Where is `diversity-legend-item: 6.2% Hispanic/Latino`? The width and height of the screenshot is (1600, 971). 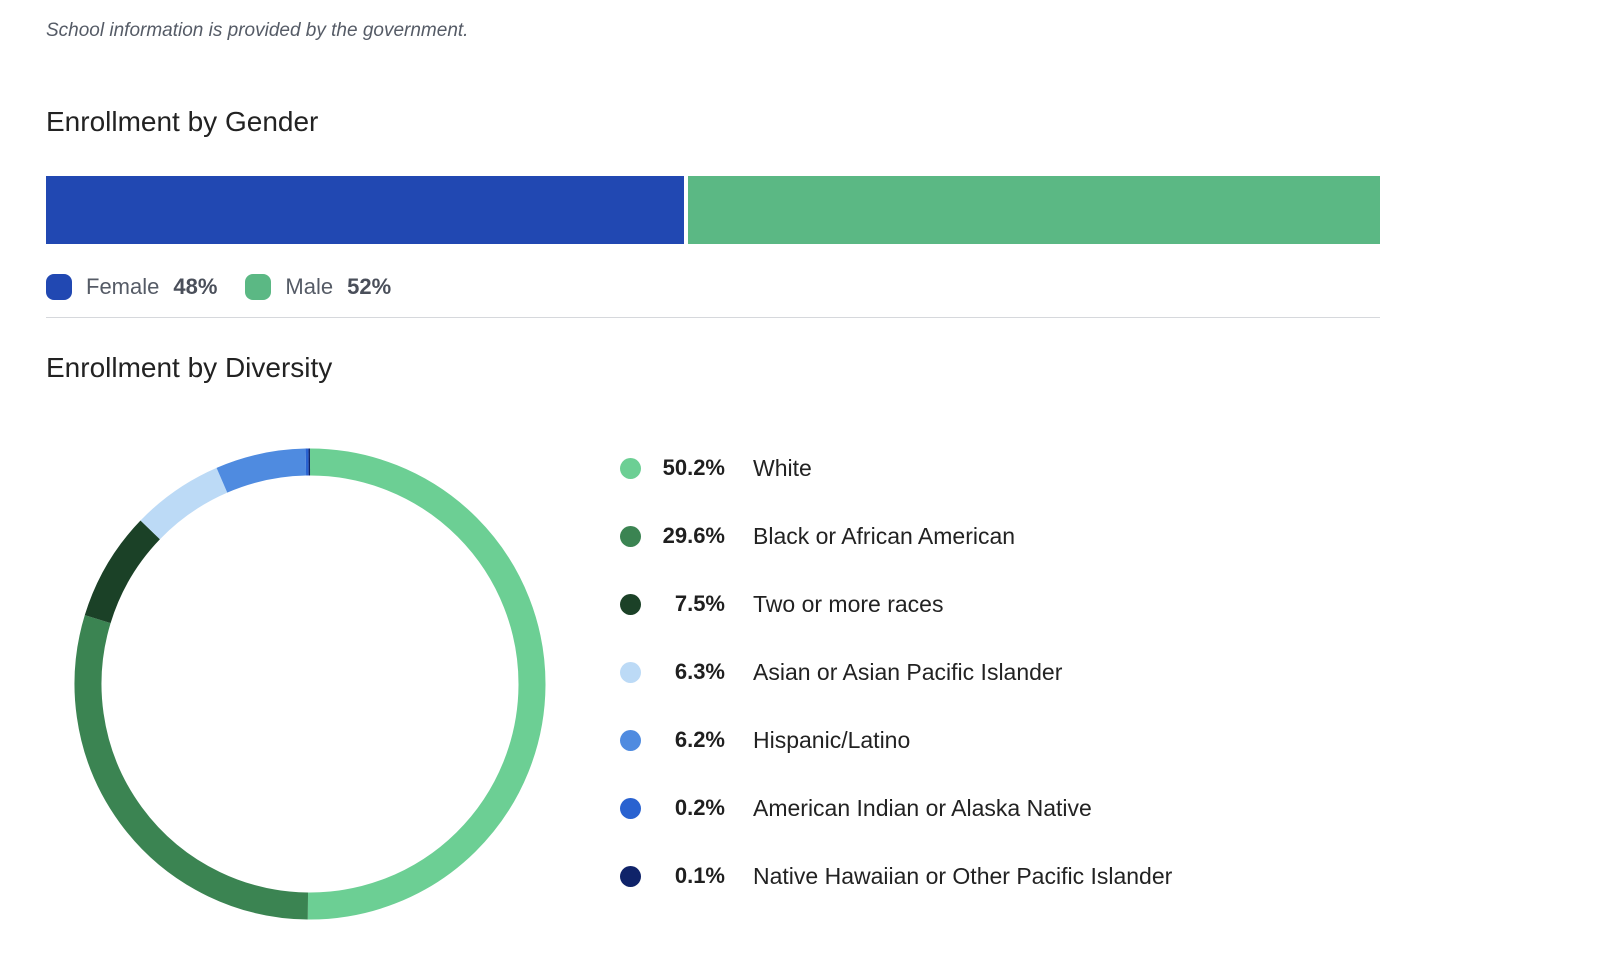
diversity-legend-item: 6.2% Hispanic/Latino is located at coordinates (896, 740).